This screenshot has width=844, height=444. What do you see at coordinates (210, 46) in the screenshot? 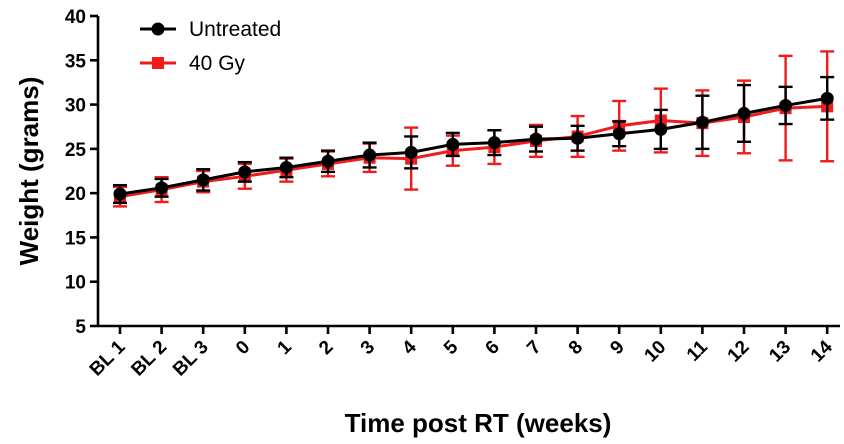
I see `legend: Untreated 40 Gy` at bounding box center [210, 46].